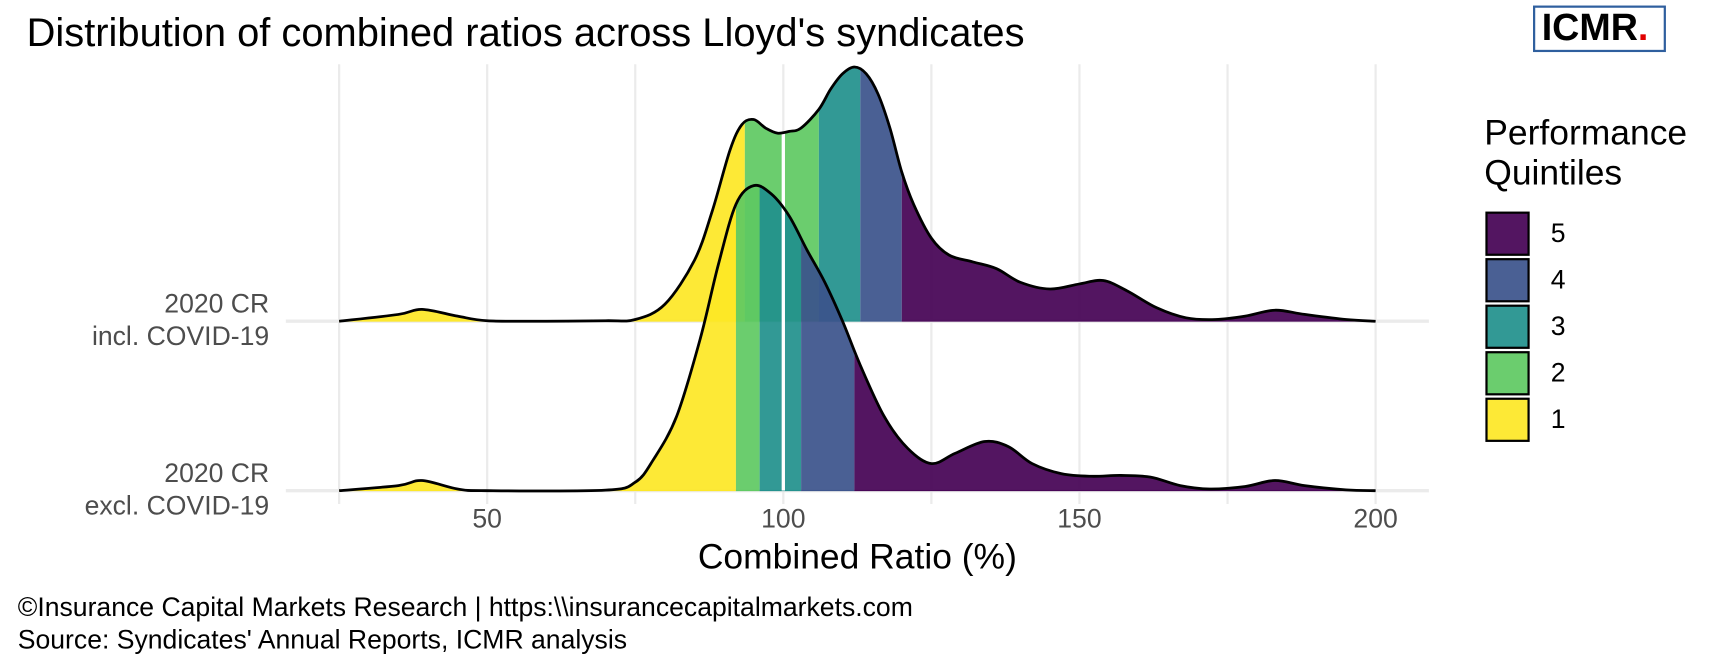 Image resolution: width=1728 pixels, height=672 pixels. Describe the element at coordinates (1553, 172) in the screenshot. I see `legend-title: Quintiles` at that location.